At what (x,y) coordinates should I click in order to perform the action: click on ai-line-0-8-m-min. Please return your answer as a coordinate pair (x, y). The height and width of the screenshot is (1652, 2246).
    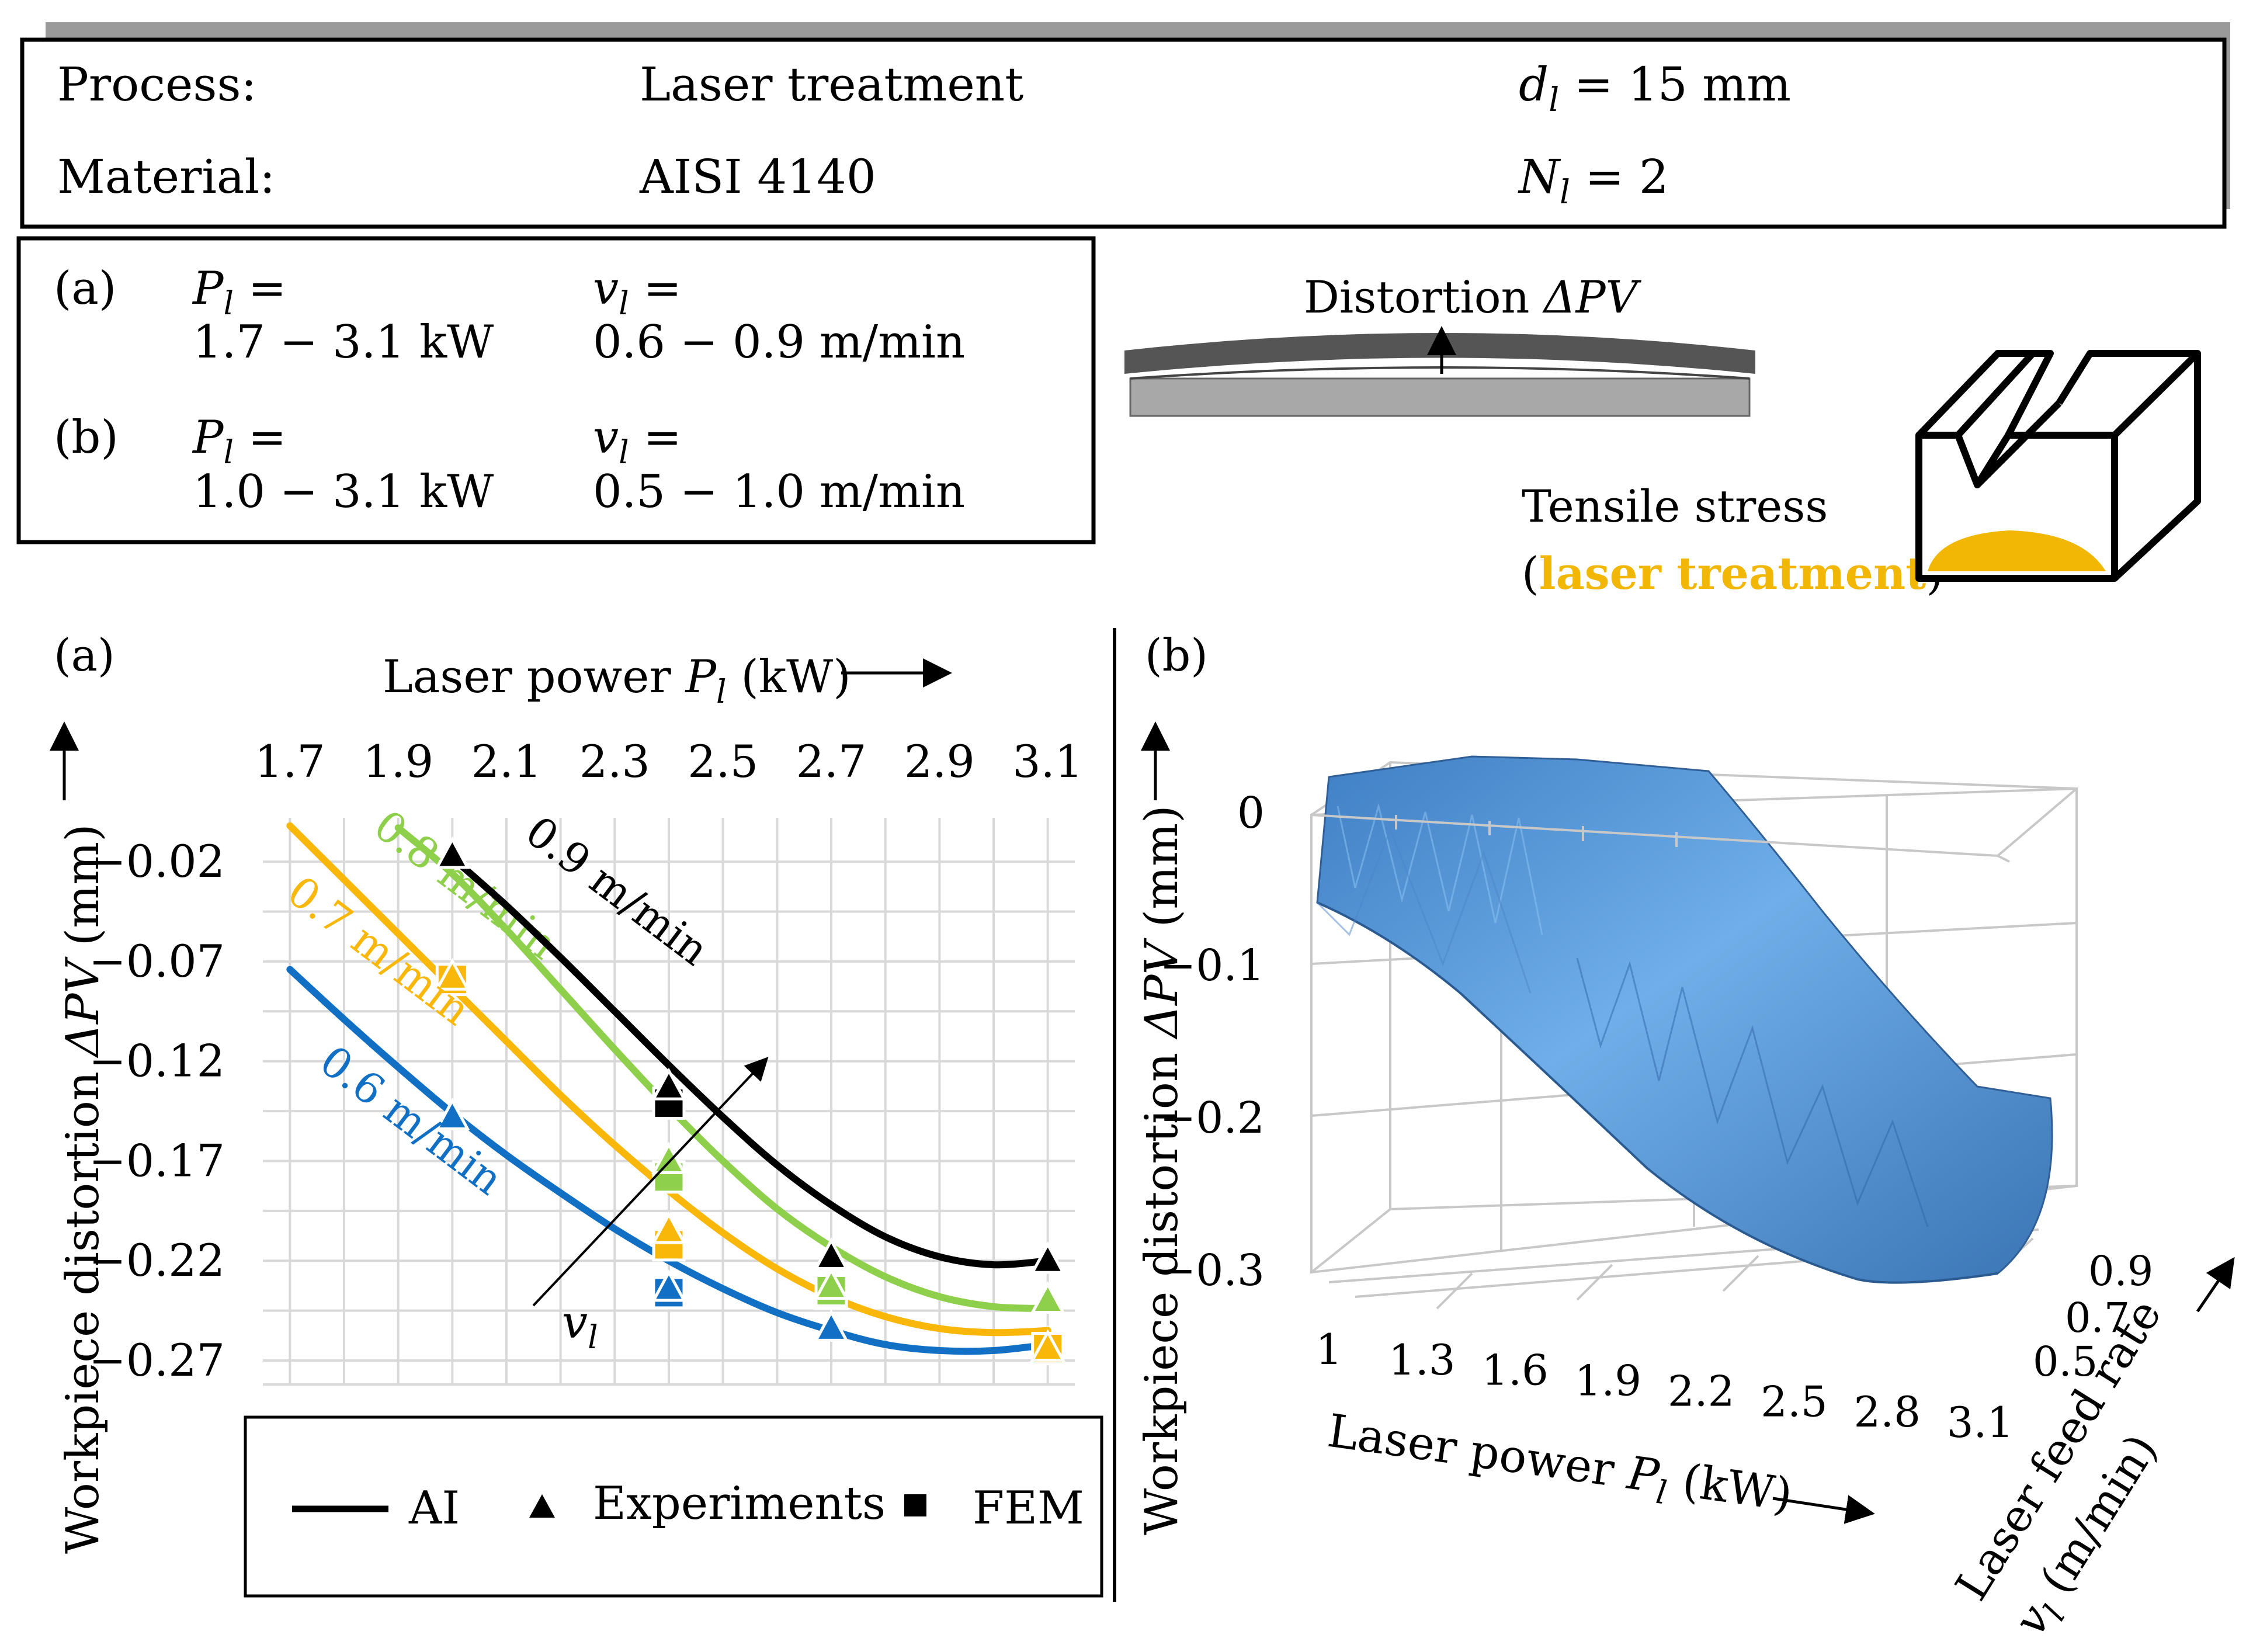
    Looking at the image, I should click on (723, 1068).